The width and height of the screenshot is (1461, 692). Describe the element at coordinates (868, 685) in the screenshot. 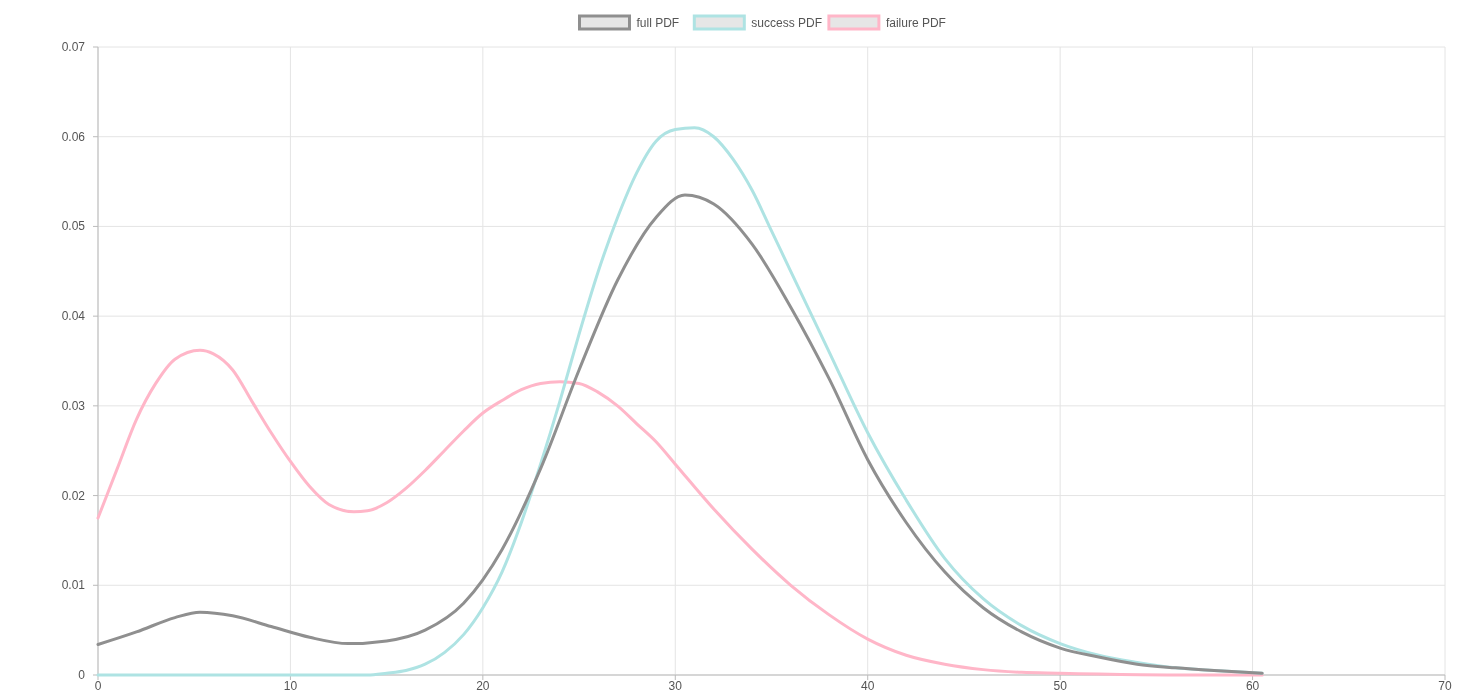

I see `x-tick-label: 40` at that location.